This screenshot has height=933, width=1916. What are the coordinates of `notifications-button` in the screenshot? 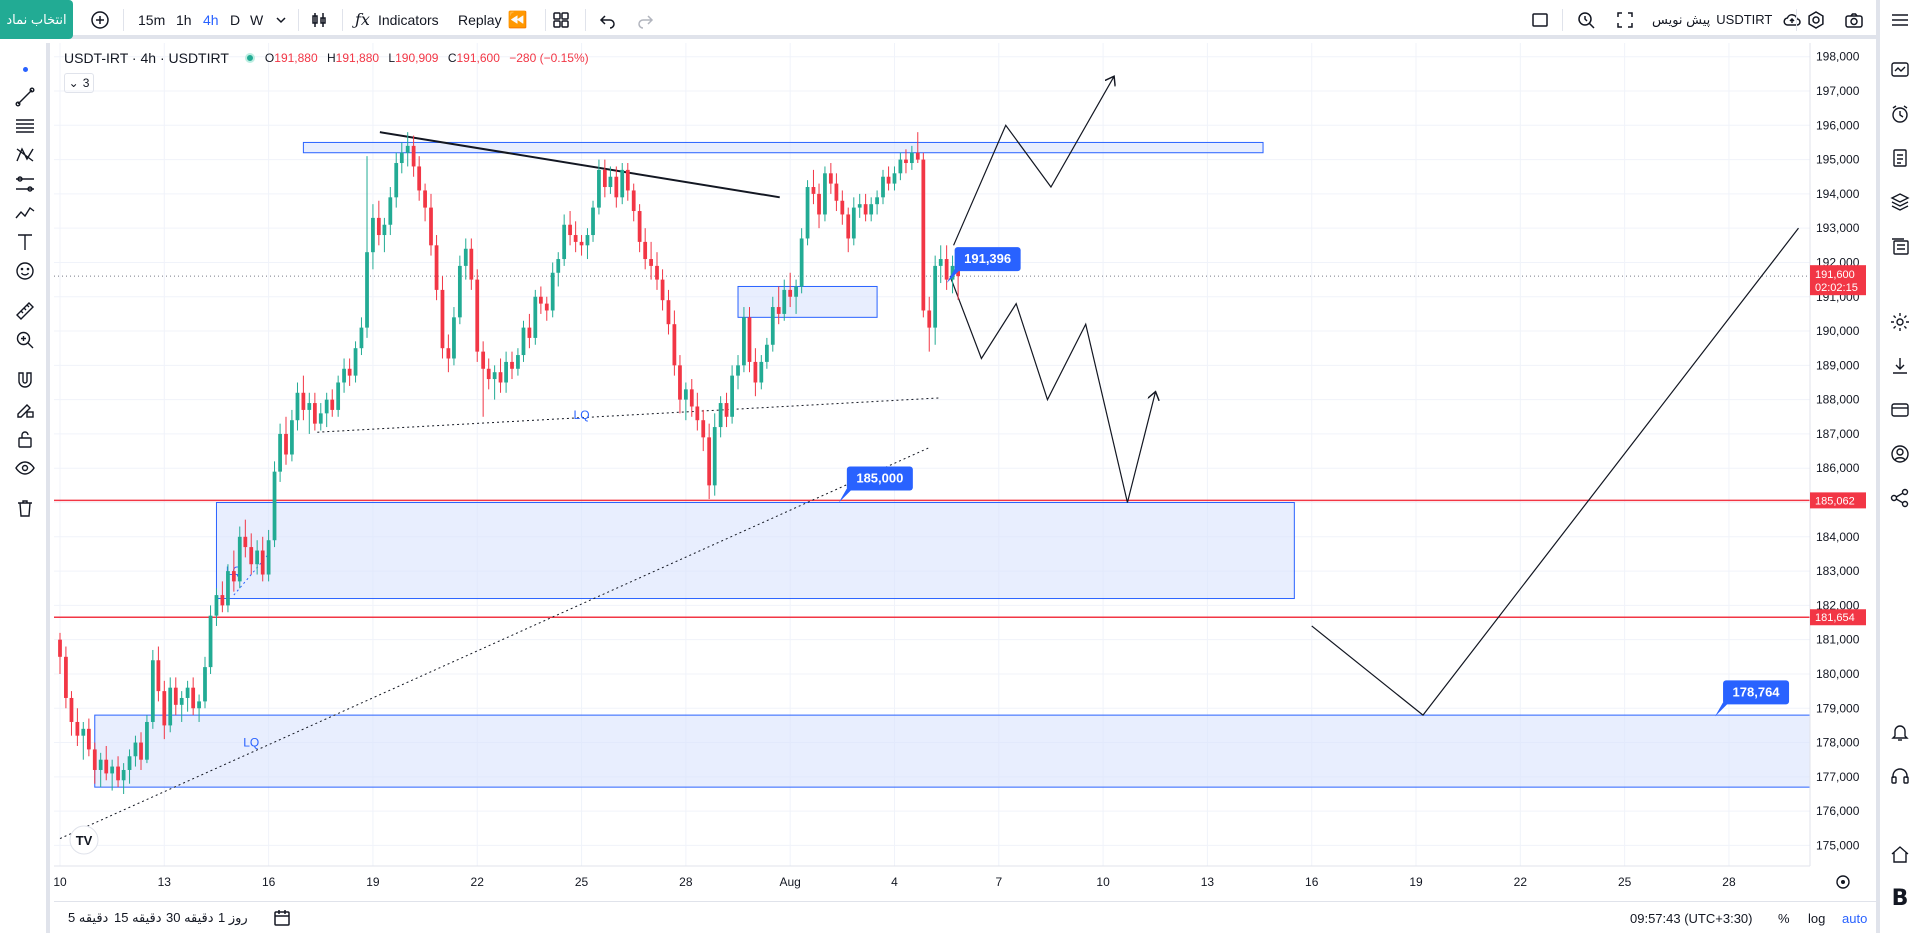 It's located at (1900, 732).